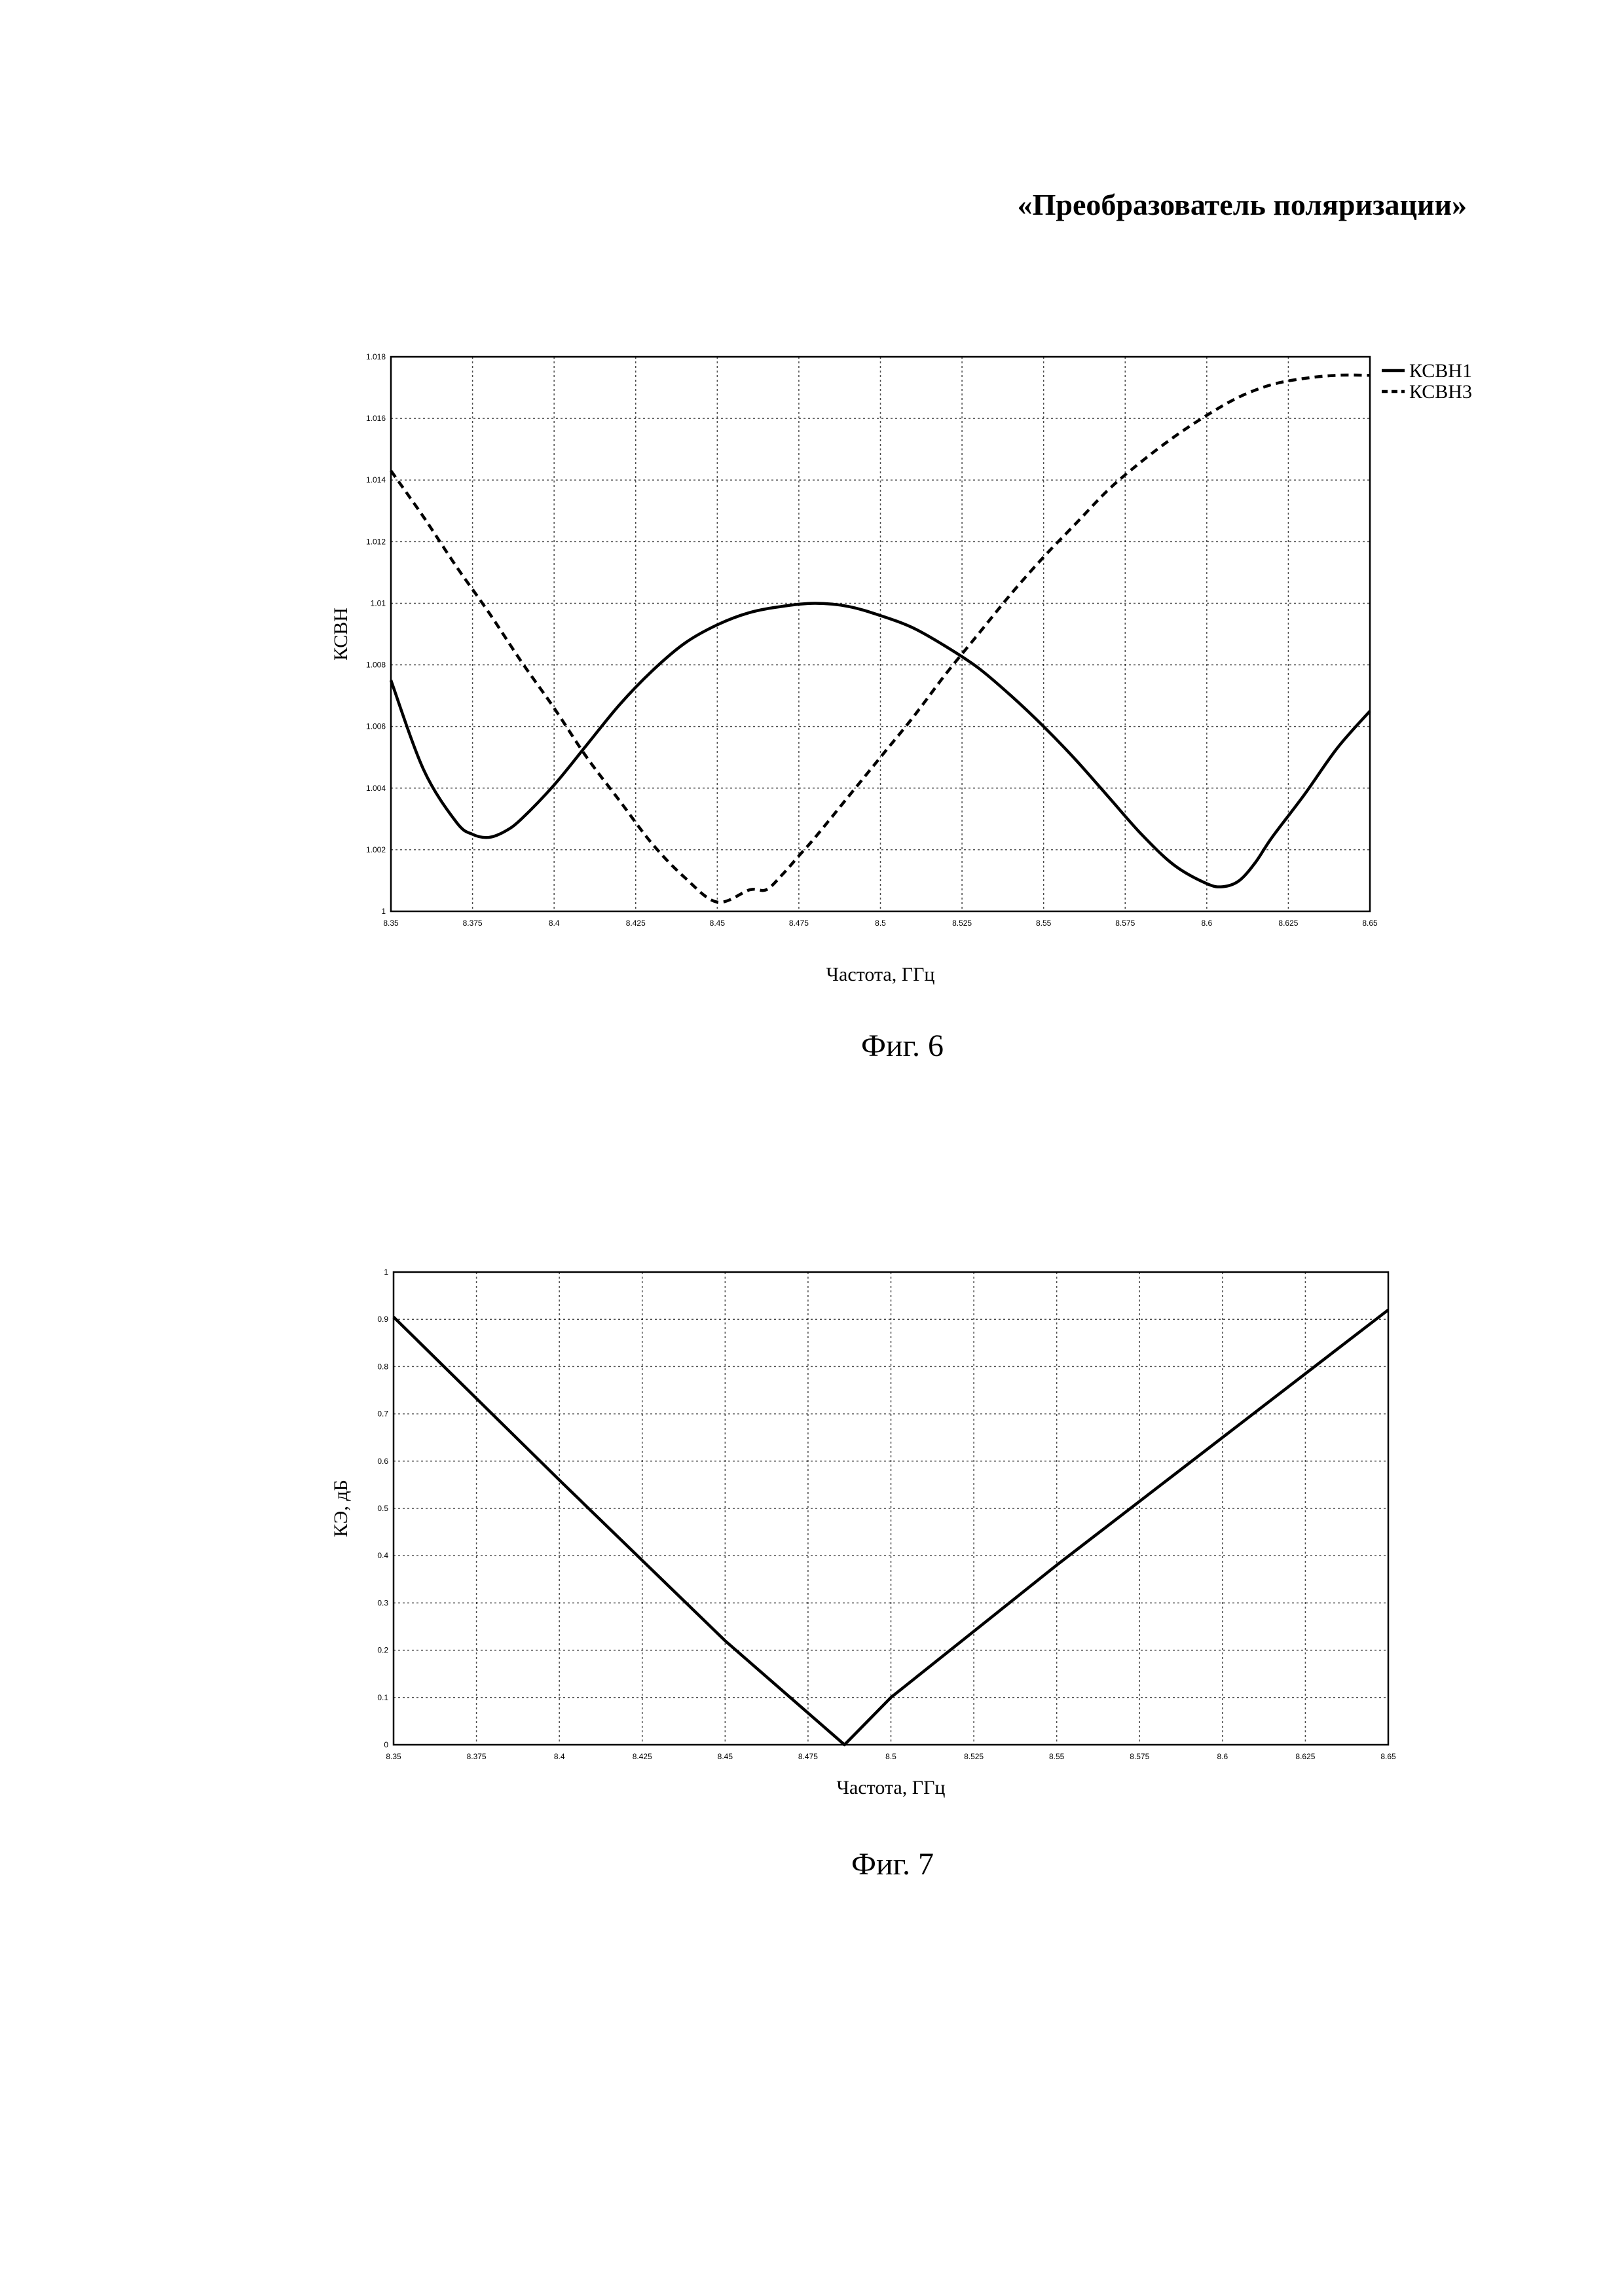  What do you see at coordinates (341, 1508) in the screenshot?
I see `y-axis-label: КЭ, дБ` at bounding box center [341, 1508].